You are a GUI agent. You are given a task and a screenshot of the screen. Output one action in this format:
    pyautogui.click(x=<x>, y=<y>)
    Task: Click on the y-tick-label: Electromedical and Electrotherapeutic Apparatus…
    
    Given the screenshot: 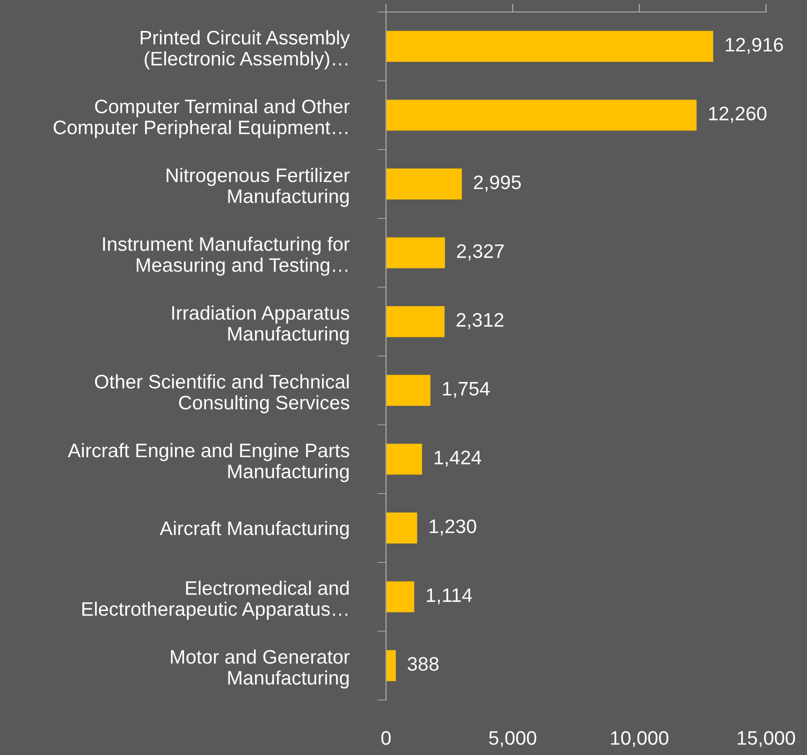 What is the action you would take?
    pyautogui.click(x=215, y=600)
    